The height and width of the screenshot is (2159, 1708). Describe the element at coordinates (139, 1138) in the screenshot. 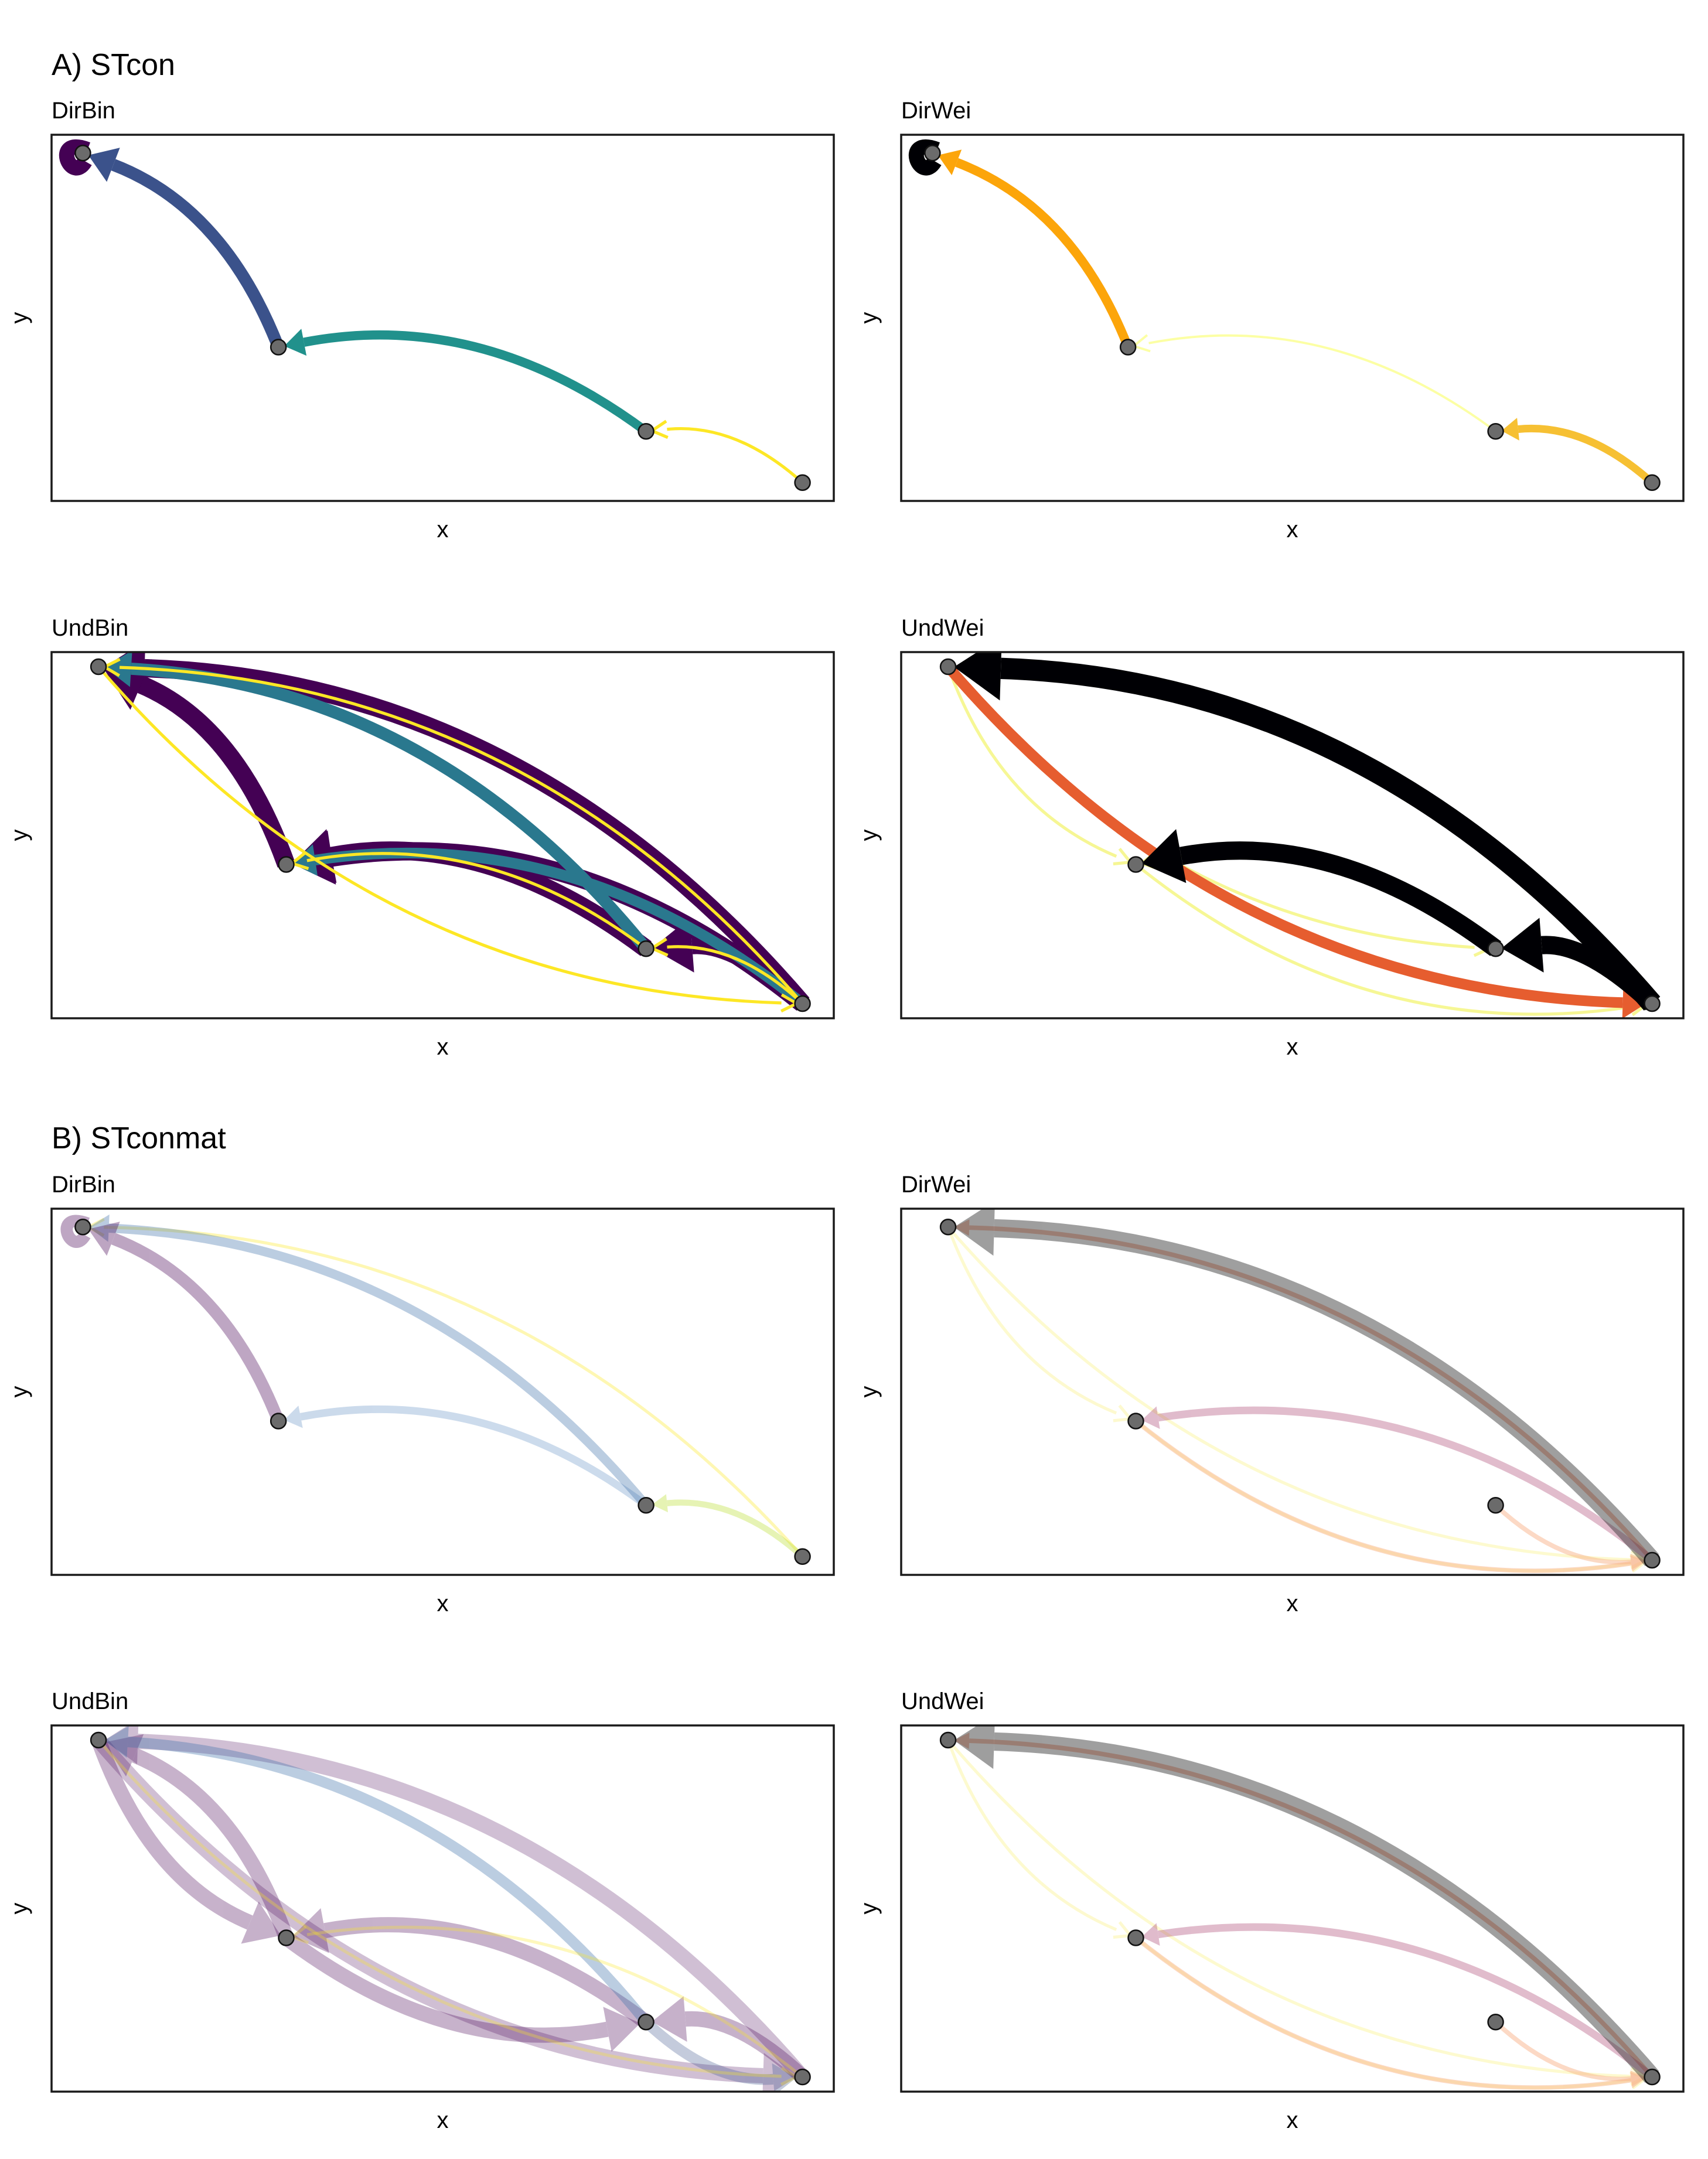

I see `section-title-b: B) STconmat` at that location.